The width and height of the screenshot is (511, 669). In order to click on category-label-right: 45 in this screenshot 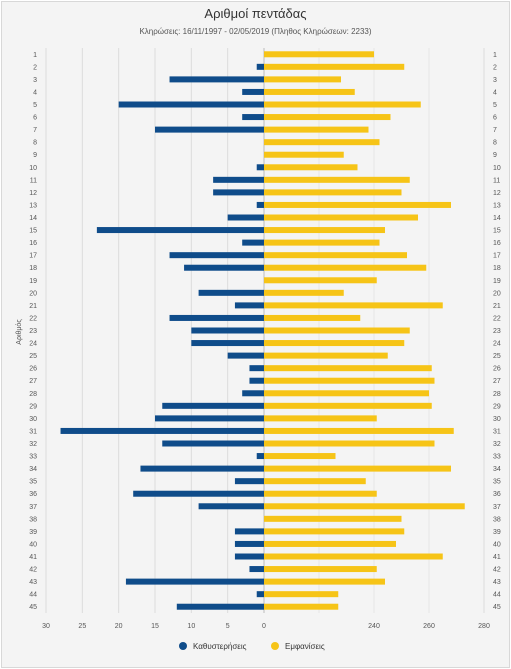, I will do `click(497, 607)`.